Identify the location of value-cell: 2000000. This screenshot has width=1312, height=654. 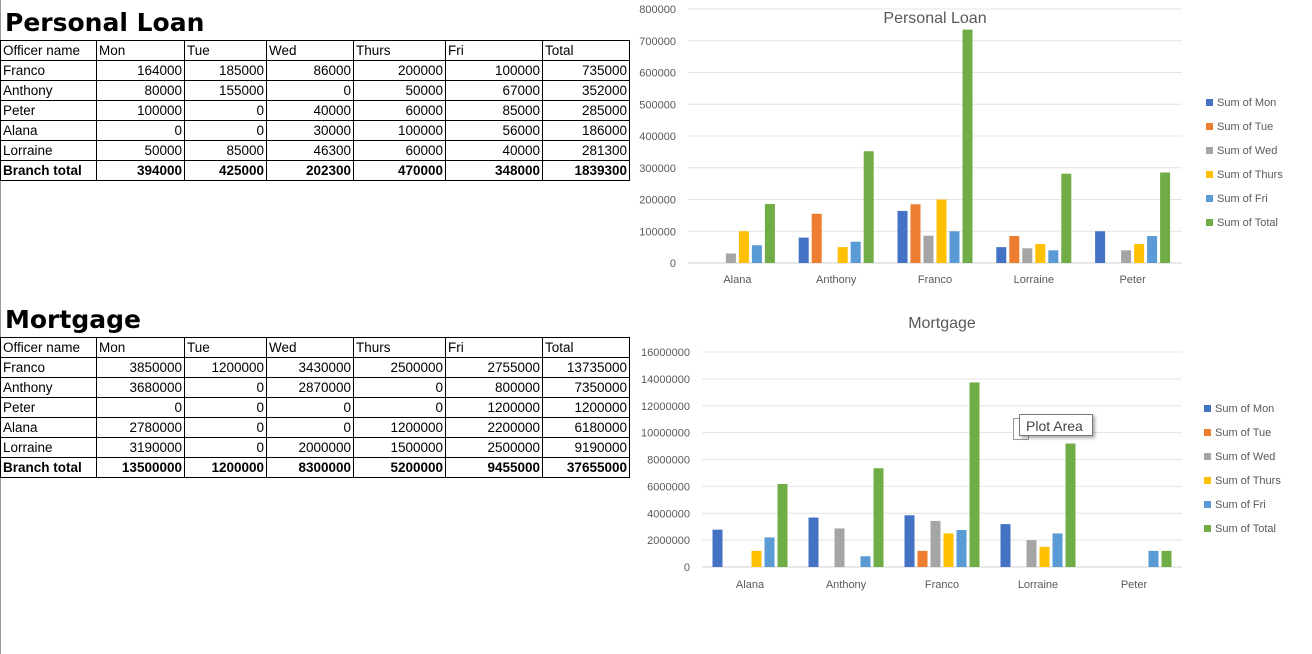
(310, 447).